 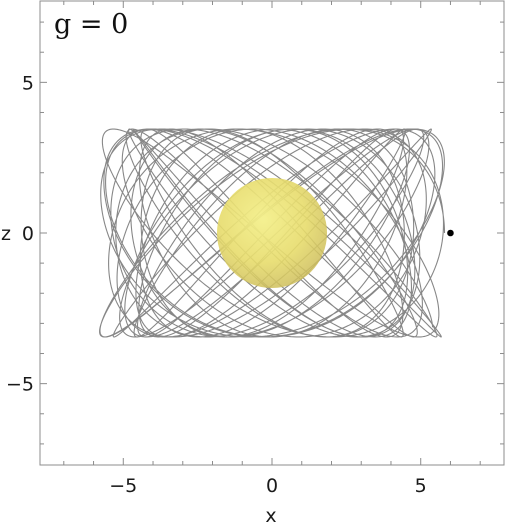 I want to click on y-tick-label: −5, so click(x=20, y=385).